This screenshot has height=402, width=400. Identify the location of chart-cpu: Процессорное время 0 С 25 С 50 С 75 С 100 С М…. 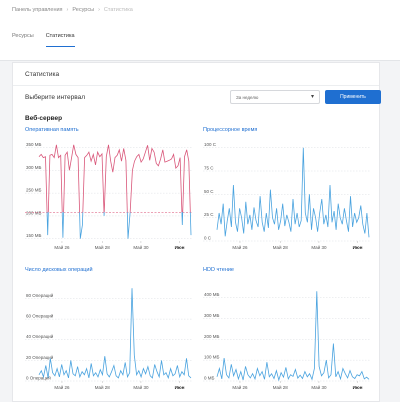
(288, 192).